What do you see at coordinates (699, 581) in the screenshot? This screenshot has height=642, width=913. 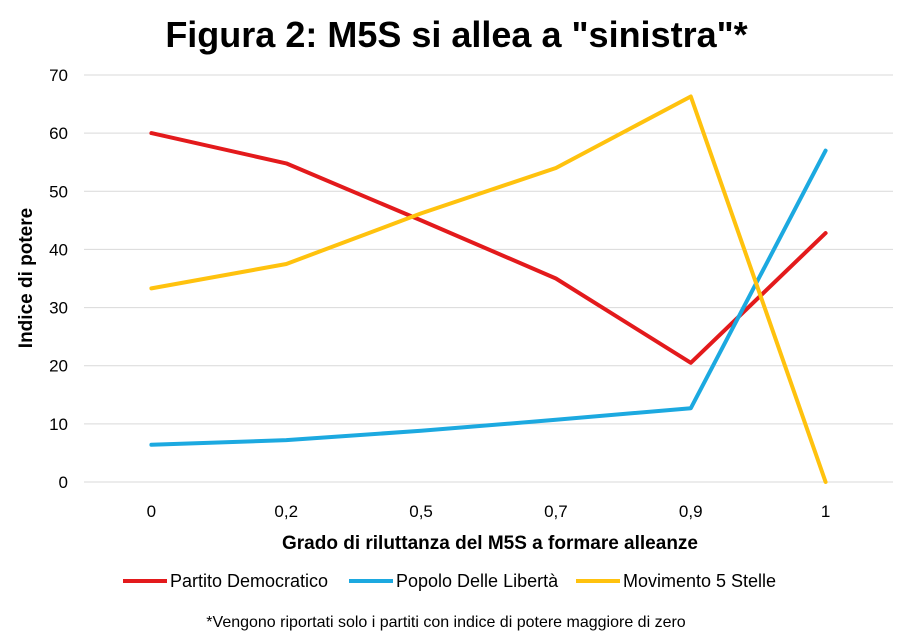 I see `legend-label: Movimento 5 Stelle` at bounding box center [699, 581].